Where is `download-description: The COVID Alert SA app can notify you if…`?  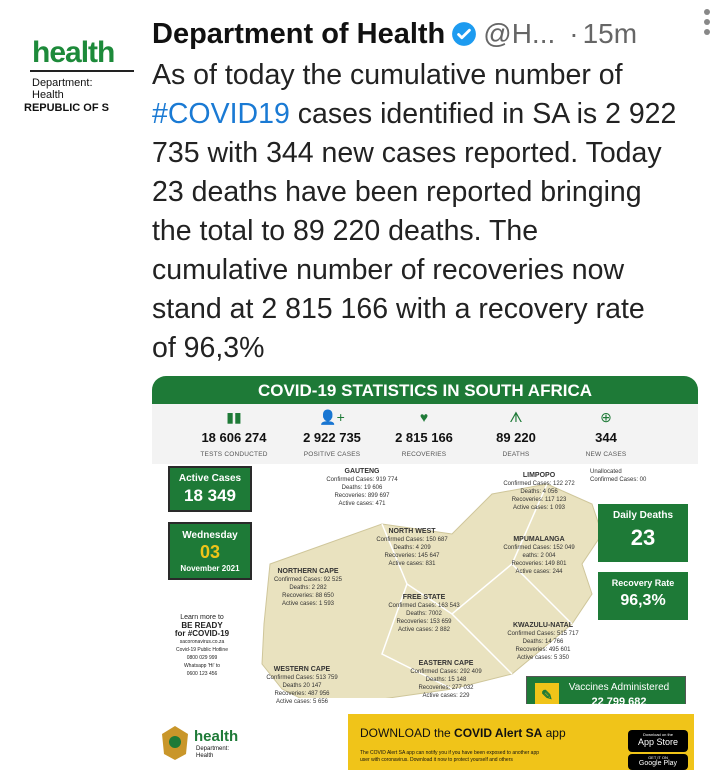 download-description: The COVID Alert SA app can notify you if… is located at coordinates (485, 757).